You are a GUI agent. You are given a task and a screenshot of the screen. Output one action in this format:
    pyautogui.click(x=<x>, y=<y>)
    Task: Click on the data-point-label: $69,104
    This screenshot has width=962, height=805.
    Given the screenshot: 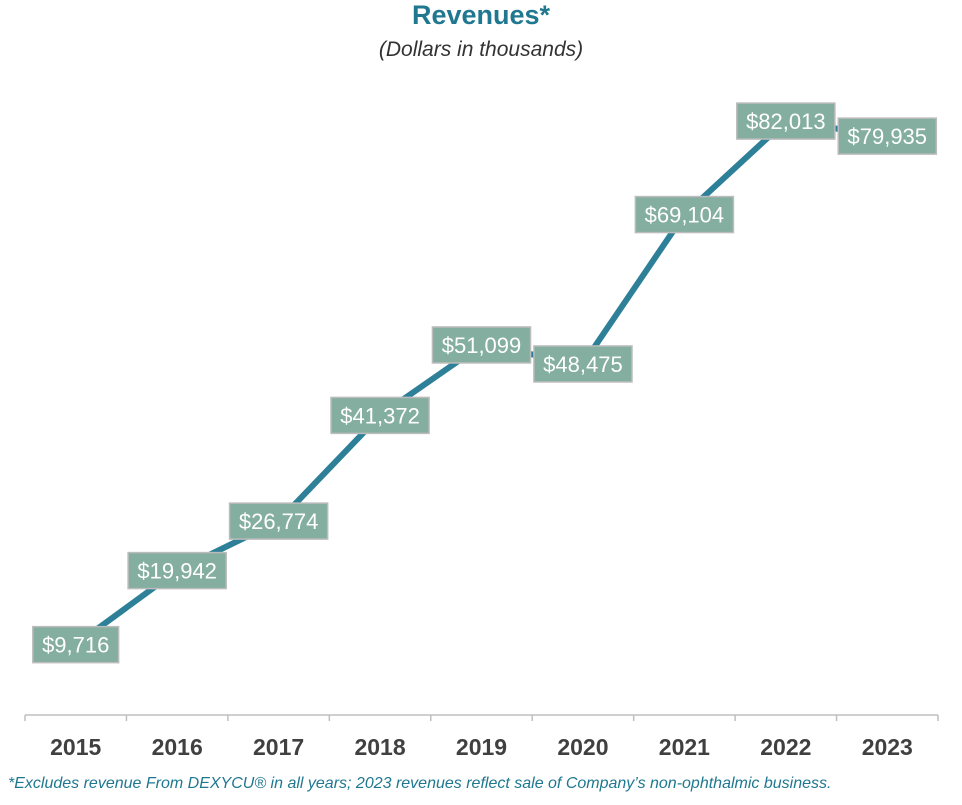 What is the action you would take?
    pyautogui.click(x=684, y=214)
    